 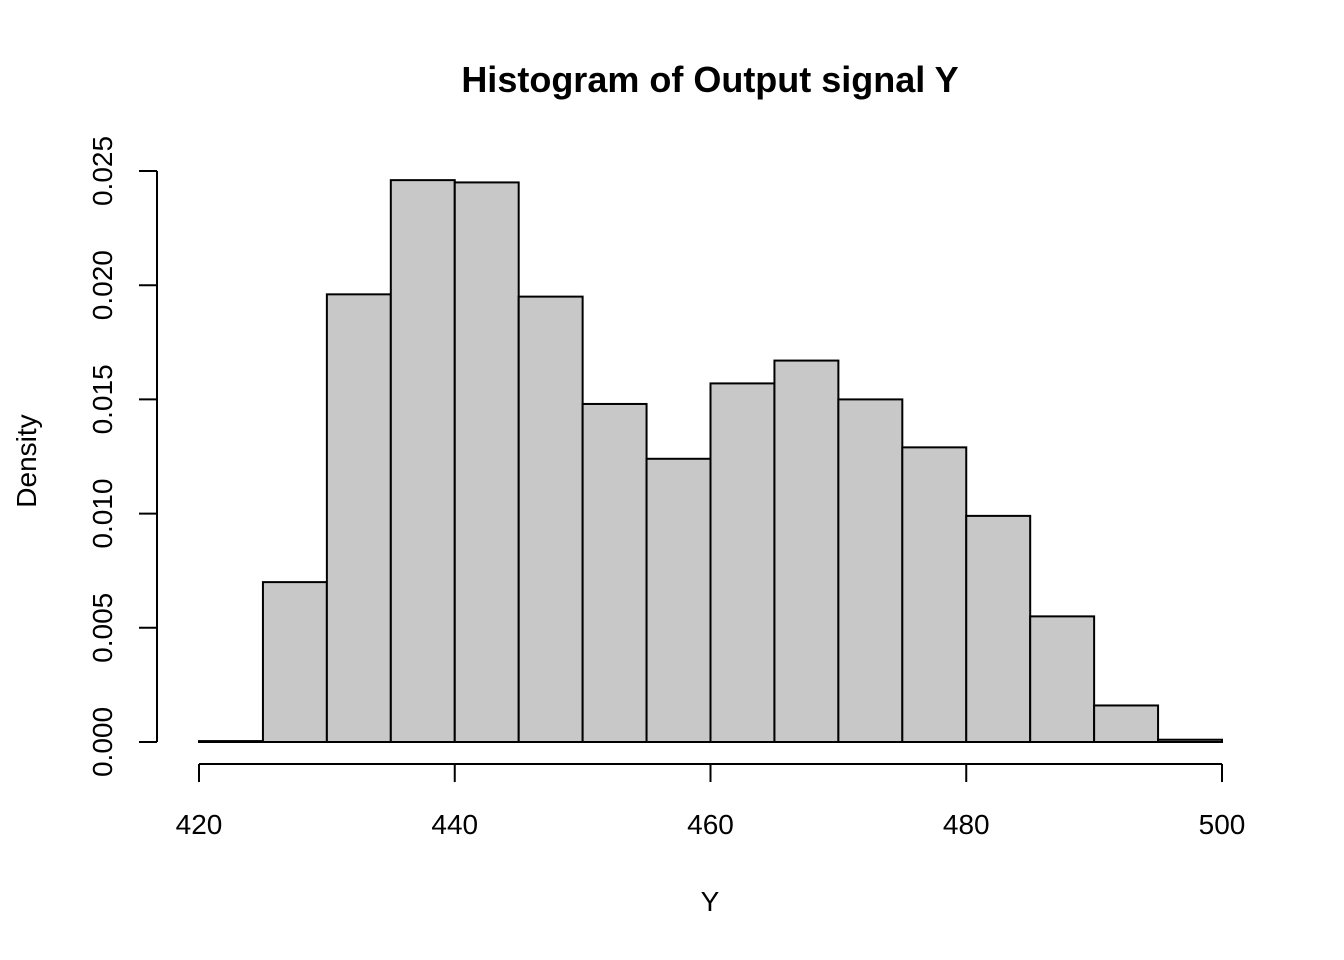 What do you see at coordinates (709, 79) in the screenshot?
I see `chart-title: Histogram of Output signal Y` at bounding box center [709, 79].